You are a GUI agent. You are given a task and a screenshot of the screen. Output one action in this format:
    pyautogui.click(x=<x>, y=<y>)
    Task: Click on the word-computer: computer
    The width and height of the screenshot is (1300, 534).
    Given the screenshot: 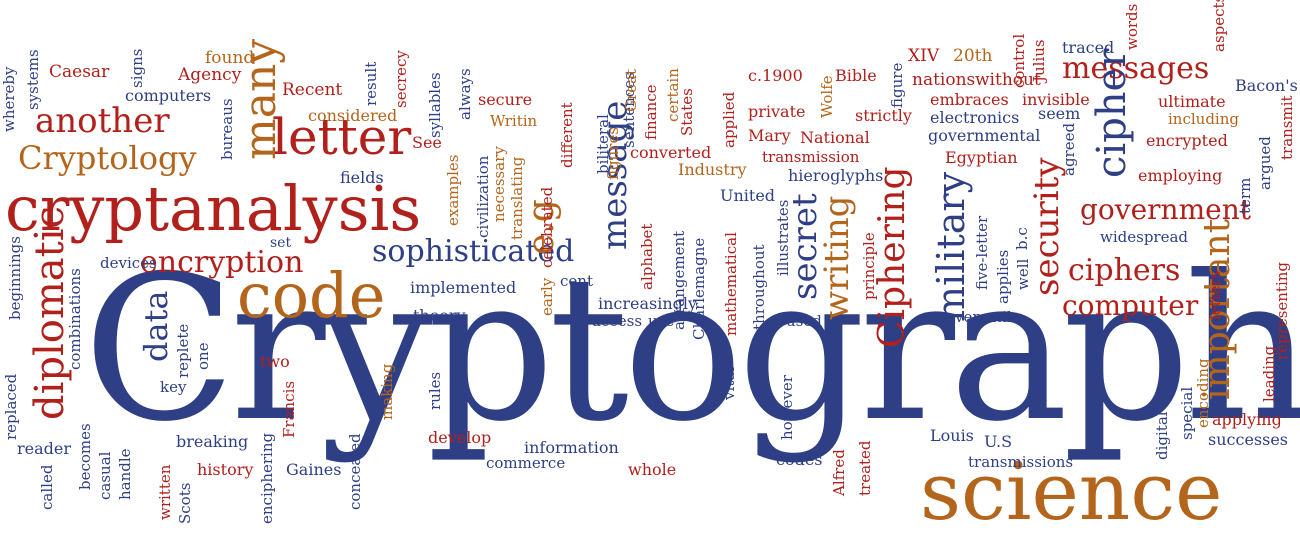 What is the action you would take?
    pyautogui.click(x=1130, y=305)
    